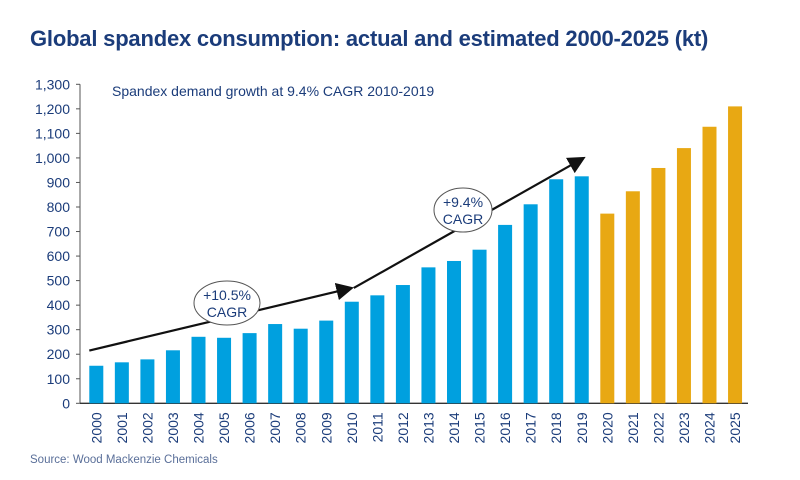  What do you see at coordinates (147, 427) in the screenshot?
I see `x-tick-label: 2002` at bounding box center [147, 427].